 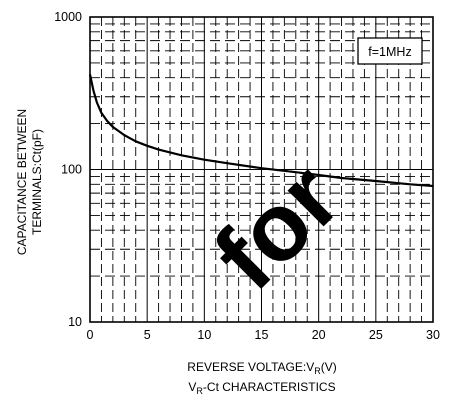 What do you see at coordinates (71, 170) in the screenshot?
I see `y-tick-label: 100` at bounding box center [71, 170].